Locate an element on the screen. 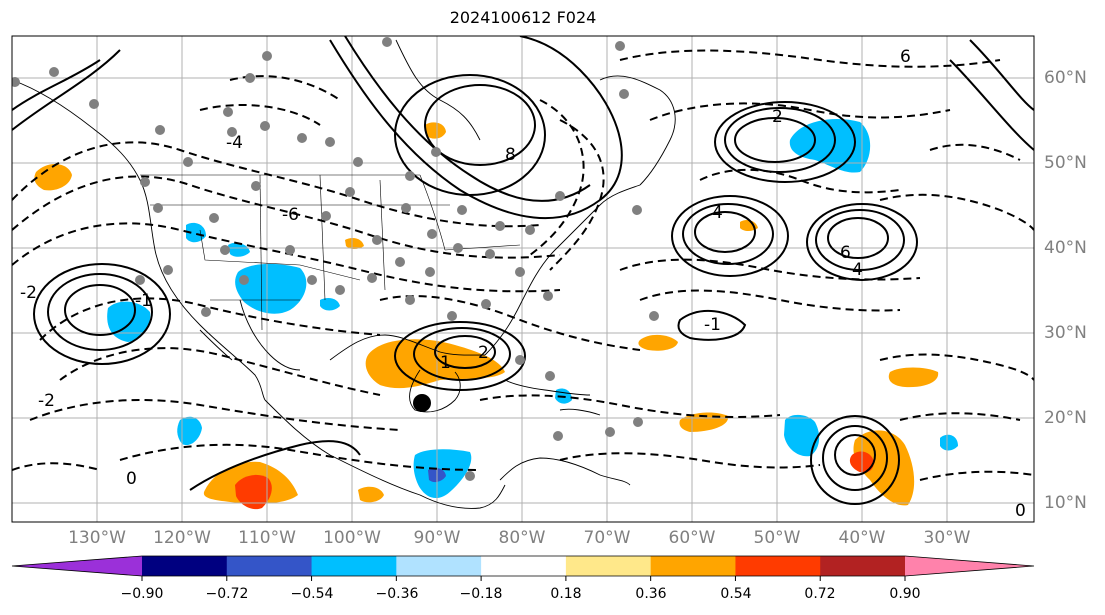 The width and height of the screenshot is (1105, 615). lon-label-110w: 110°W is located at coordinates (267, 538).